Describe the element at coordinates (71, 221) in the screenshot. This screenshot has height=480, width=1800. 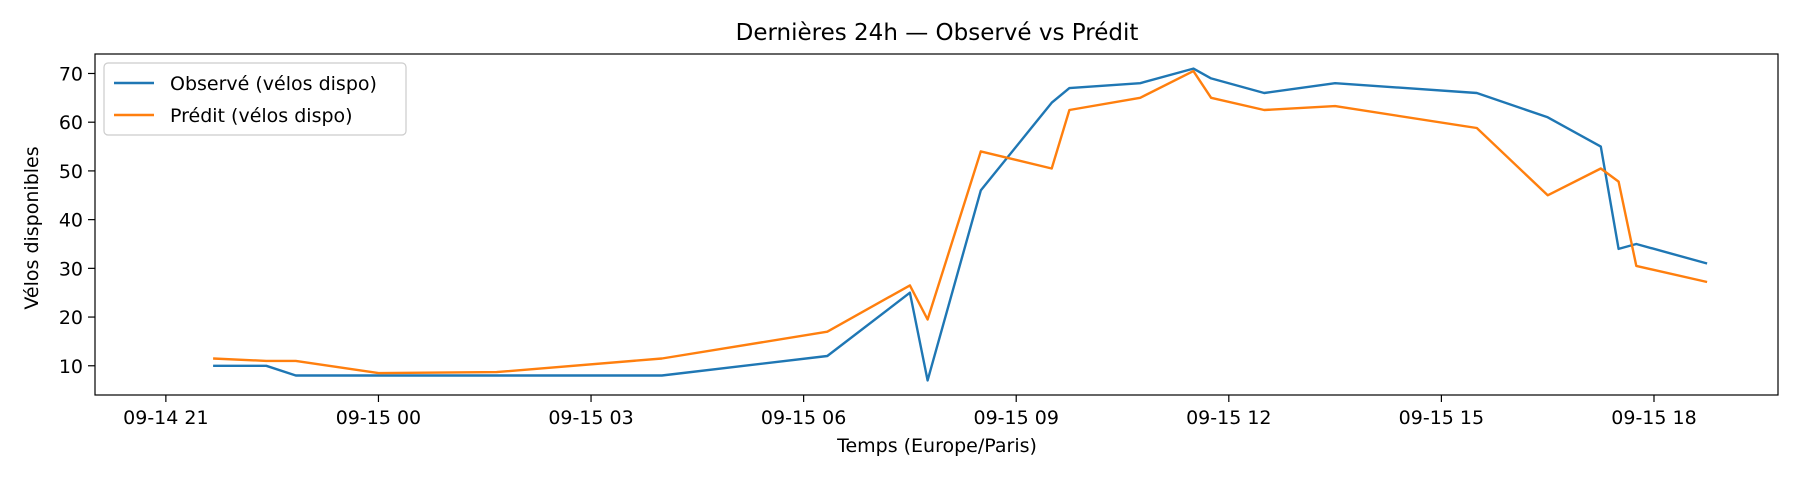
I see `y-tick-label: 40` at that location.